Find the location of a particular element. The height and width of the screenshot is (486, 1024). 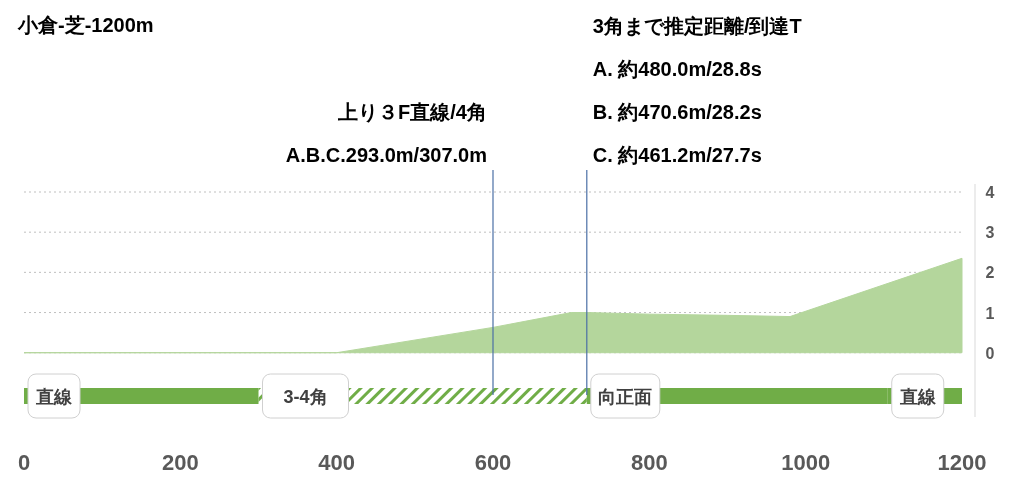

y-tick-label: 2 is located at coordinates (990, 273).